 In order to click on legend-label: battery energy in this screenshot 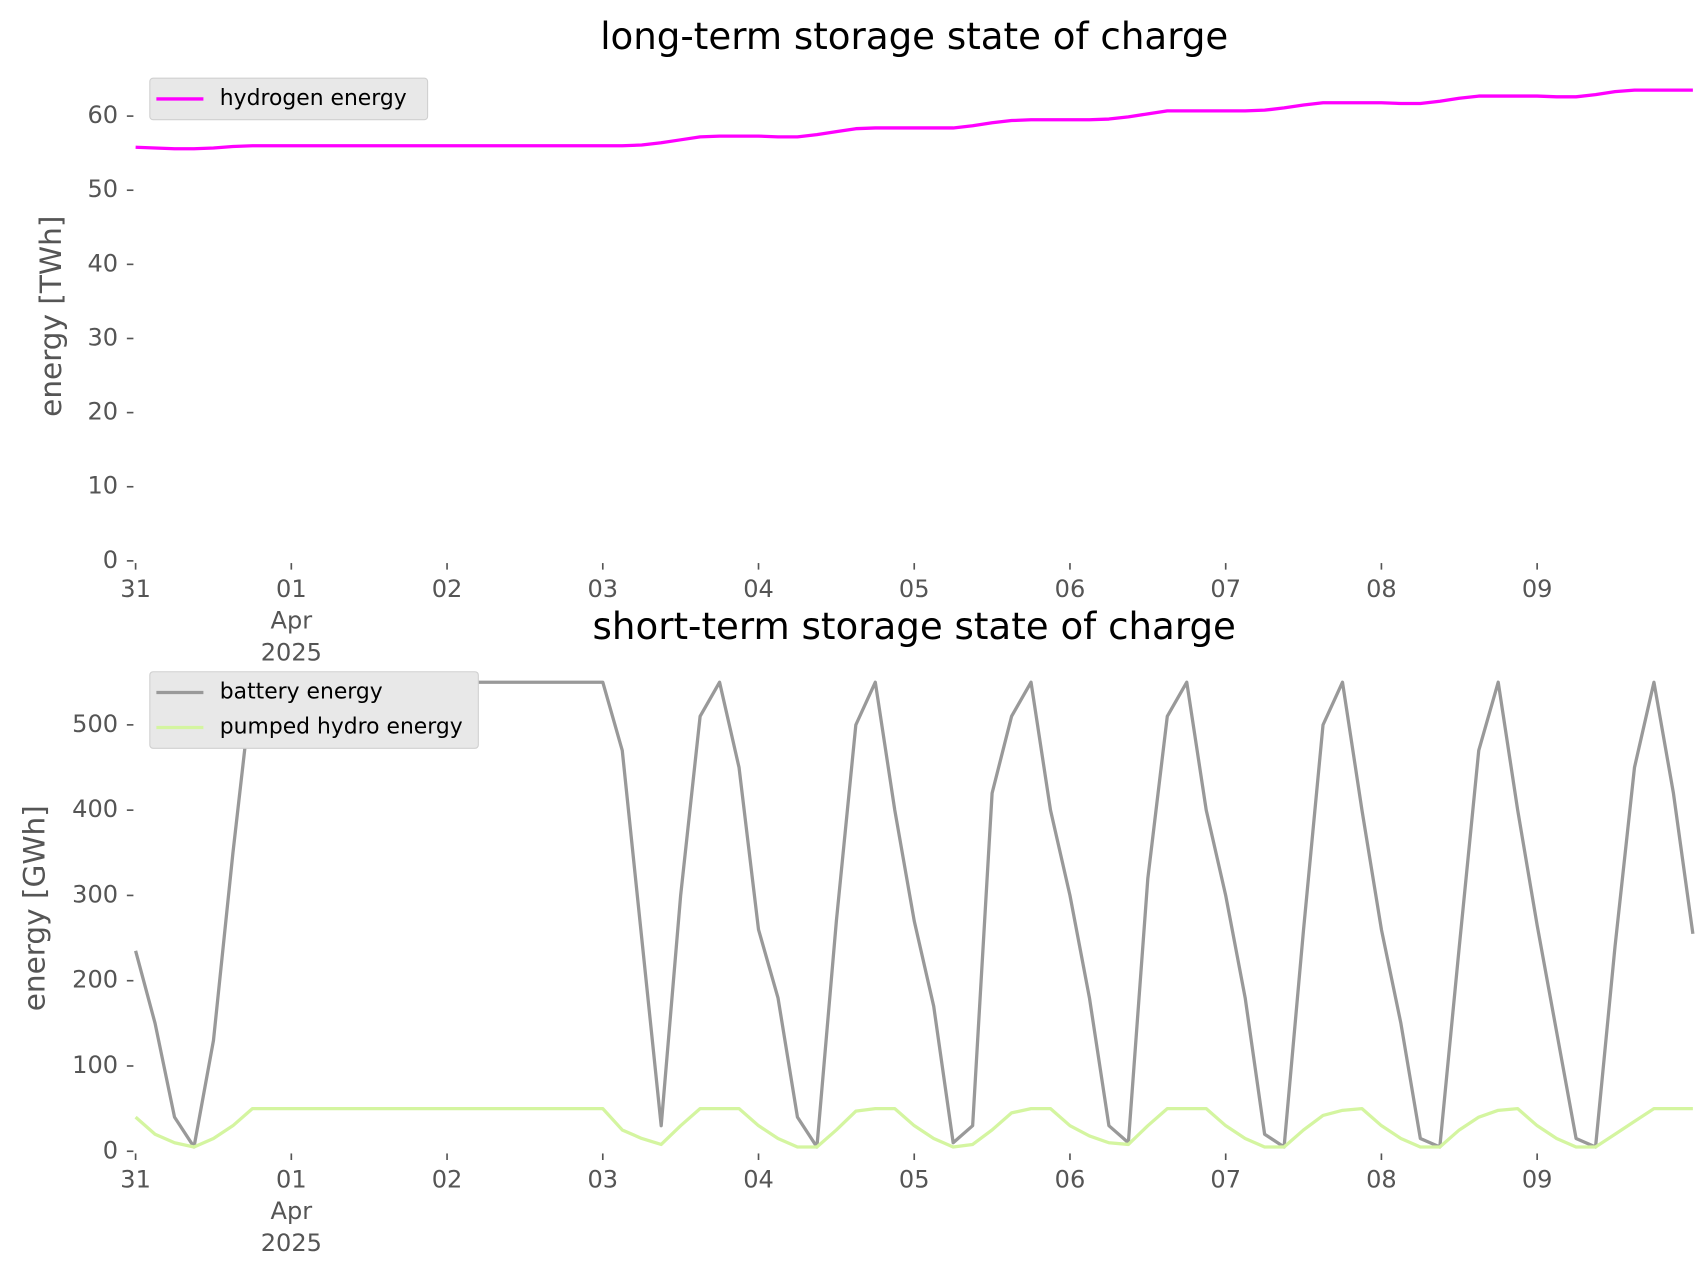, I will do `click(301, 692)`.